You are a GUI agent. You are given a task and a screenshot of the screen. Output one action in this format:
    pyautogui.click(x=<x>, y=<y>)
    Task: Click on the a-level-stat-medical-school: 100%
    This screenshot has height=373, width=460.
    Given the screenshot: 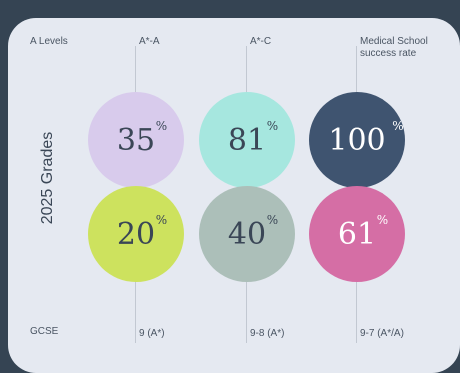 What is the action you would take?
    pyautogui.click(x=357, y=140)
    